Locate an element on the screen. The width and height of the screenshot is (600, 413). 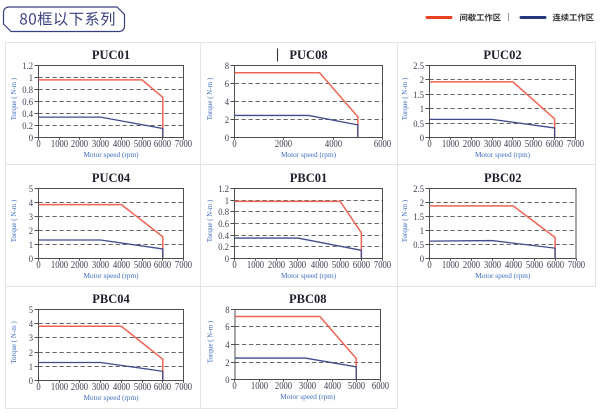
svg-text: PUC01 is located at coordinates (111, 55).